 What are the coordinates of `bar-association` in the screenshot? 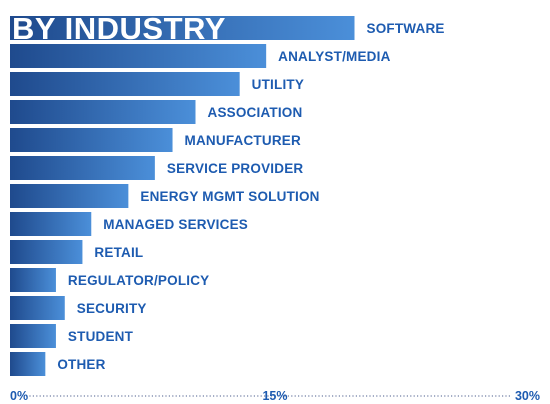 It's located at (103, 112).